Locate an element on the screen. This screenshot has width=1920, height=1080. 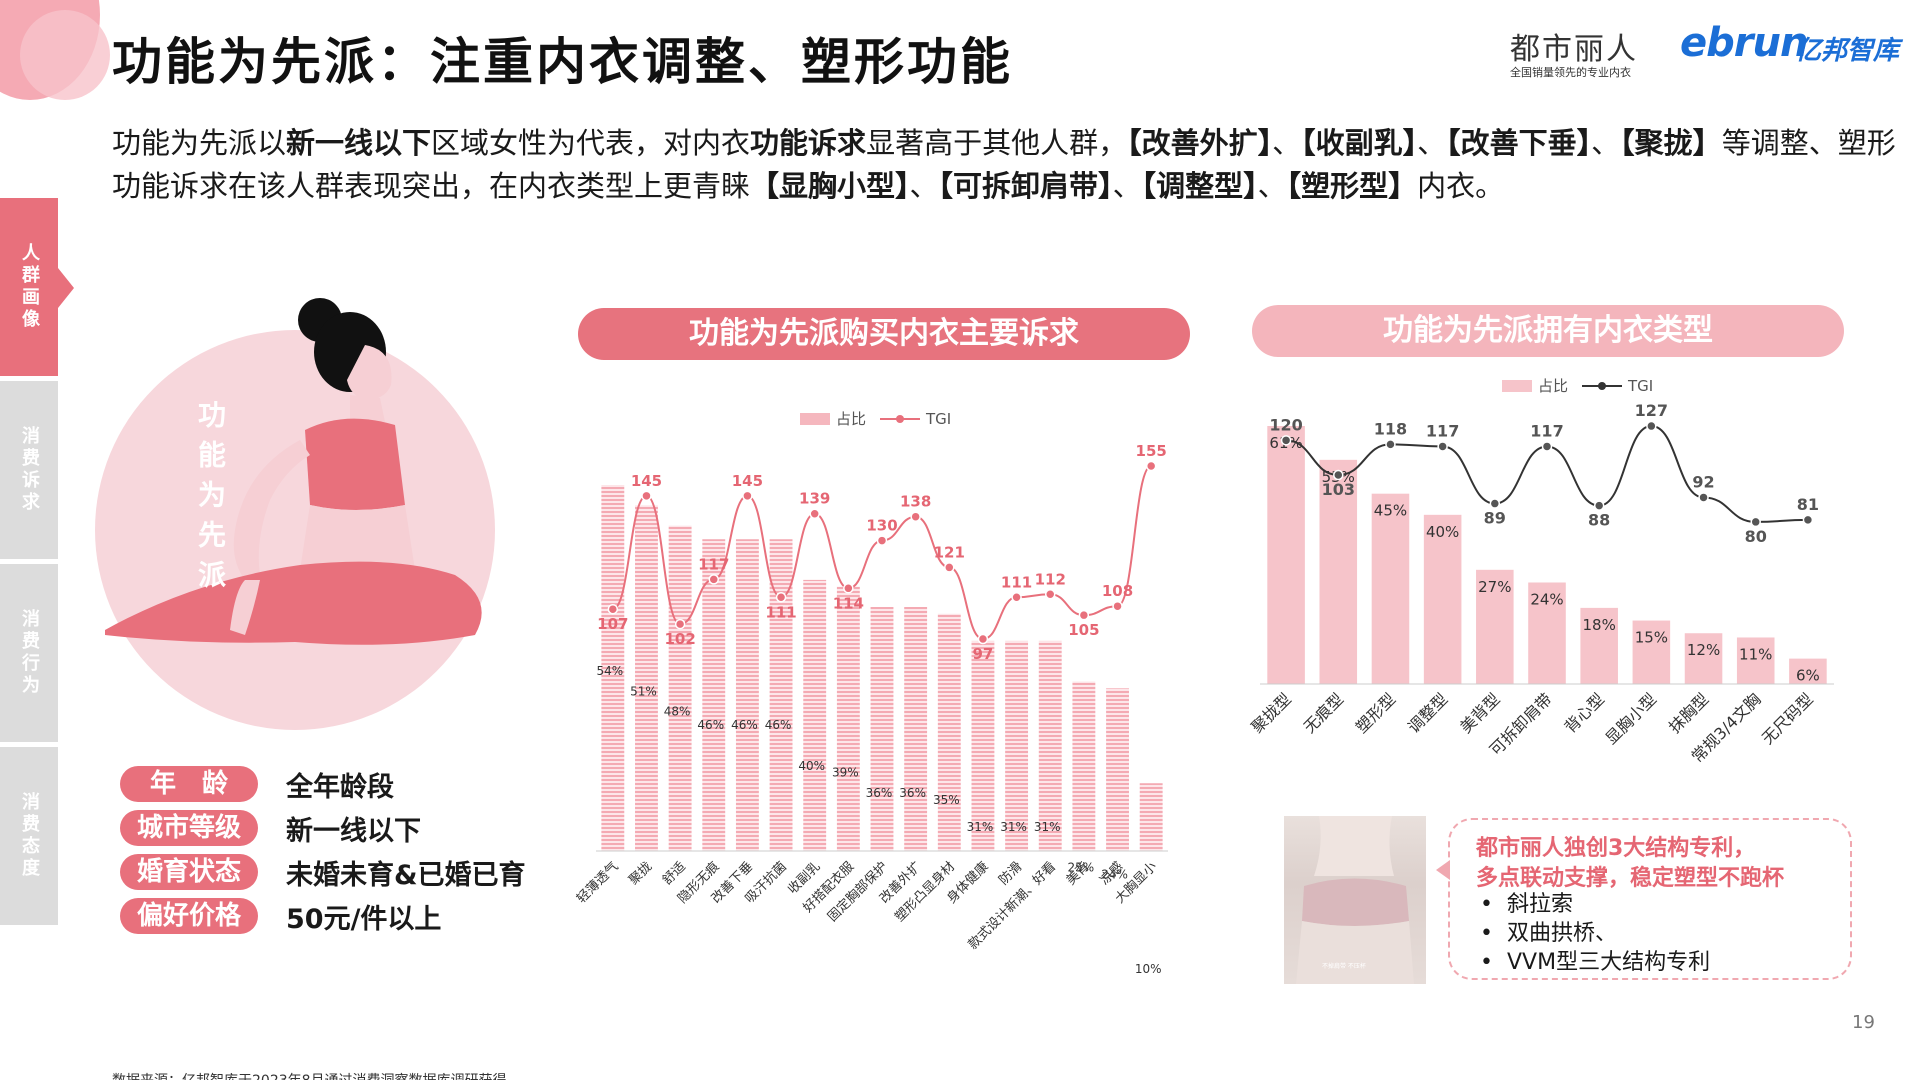
side-tab-attitude: 消费态度 is located at coordinates (29, 836).